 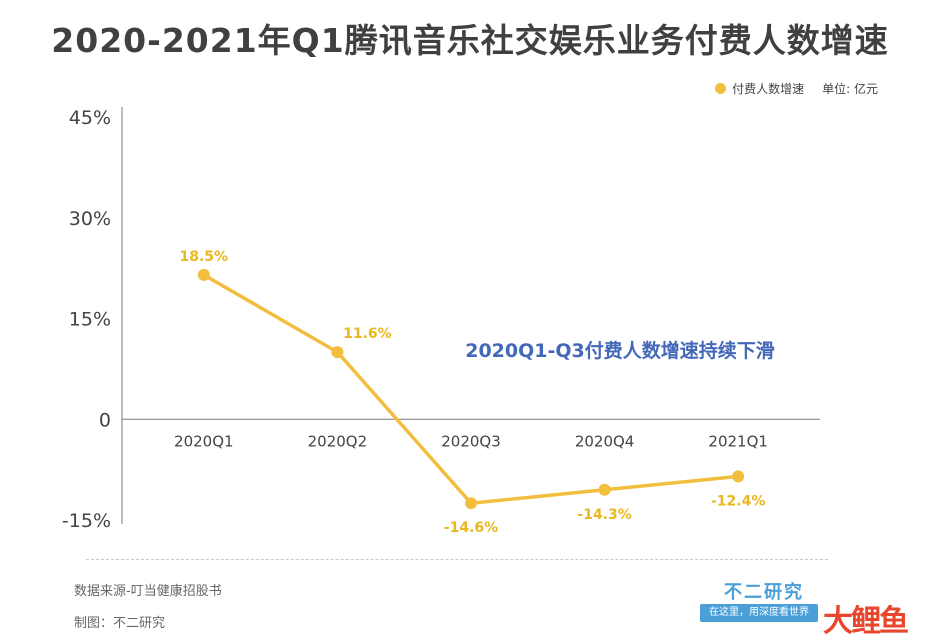 What do you see at coordinates (367, 334) in the screenshot?
I see `data-label: 11.6%` at bounding box center [367, 334].